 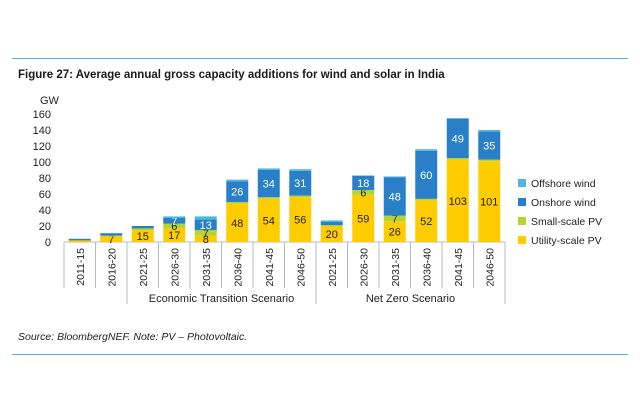 I want to click on x-tick-label: 2036-40, so click(x=427, y=267).